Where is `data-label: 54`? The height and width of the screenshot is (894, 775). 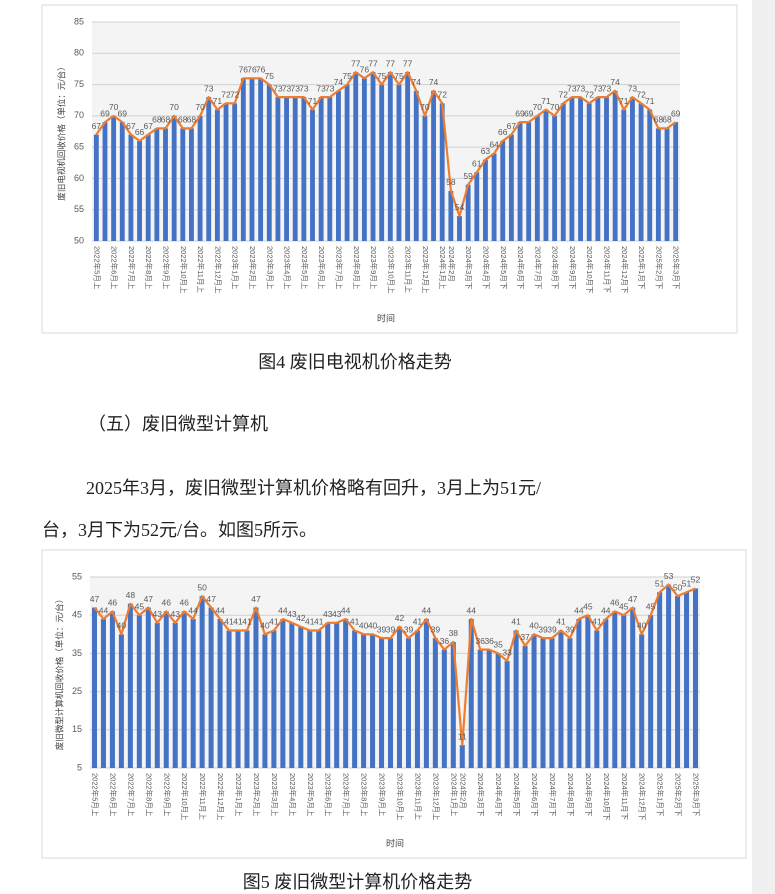 data-label: 54 is located at coordinates (460, 207).